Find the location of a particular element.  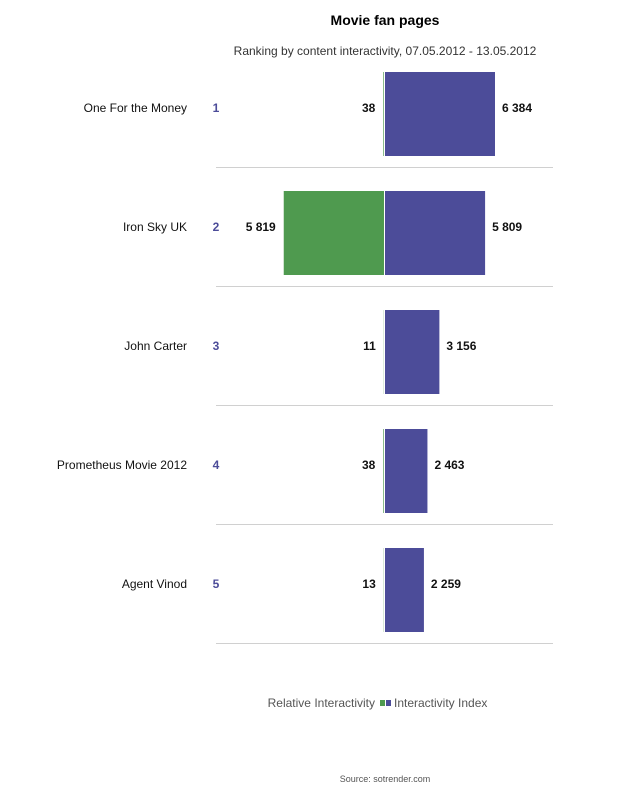

data-label-index: 2 259 is located at coordinates (446, 584).